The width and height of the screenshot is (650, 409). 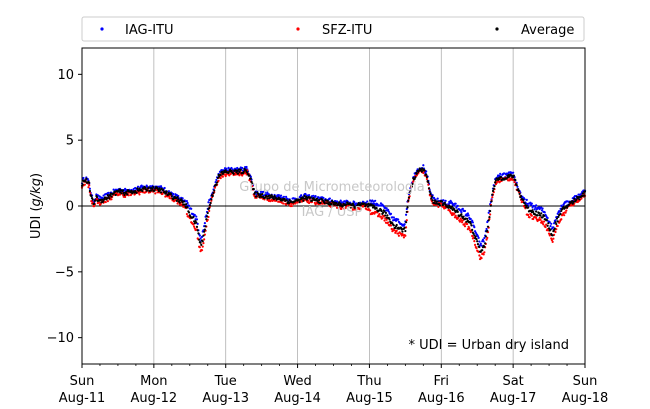 What do you see at coordinates (297, 398) in the screenshot?
I see `x-tick-date: Aug-14` at bounding box center [297, 398].